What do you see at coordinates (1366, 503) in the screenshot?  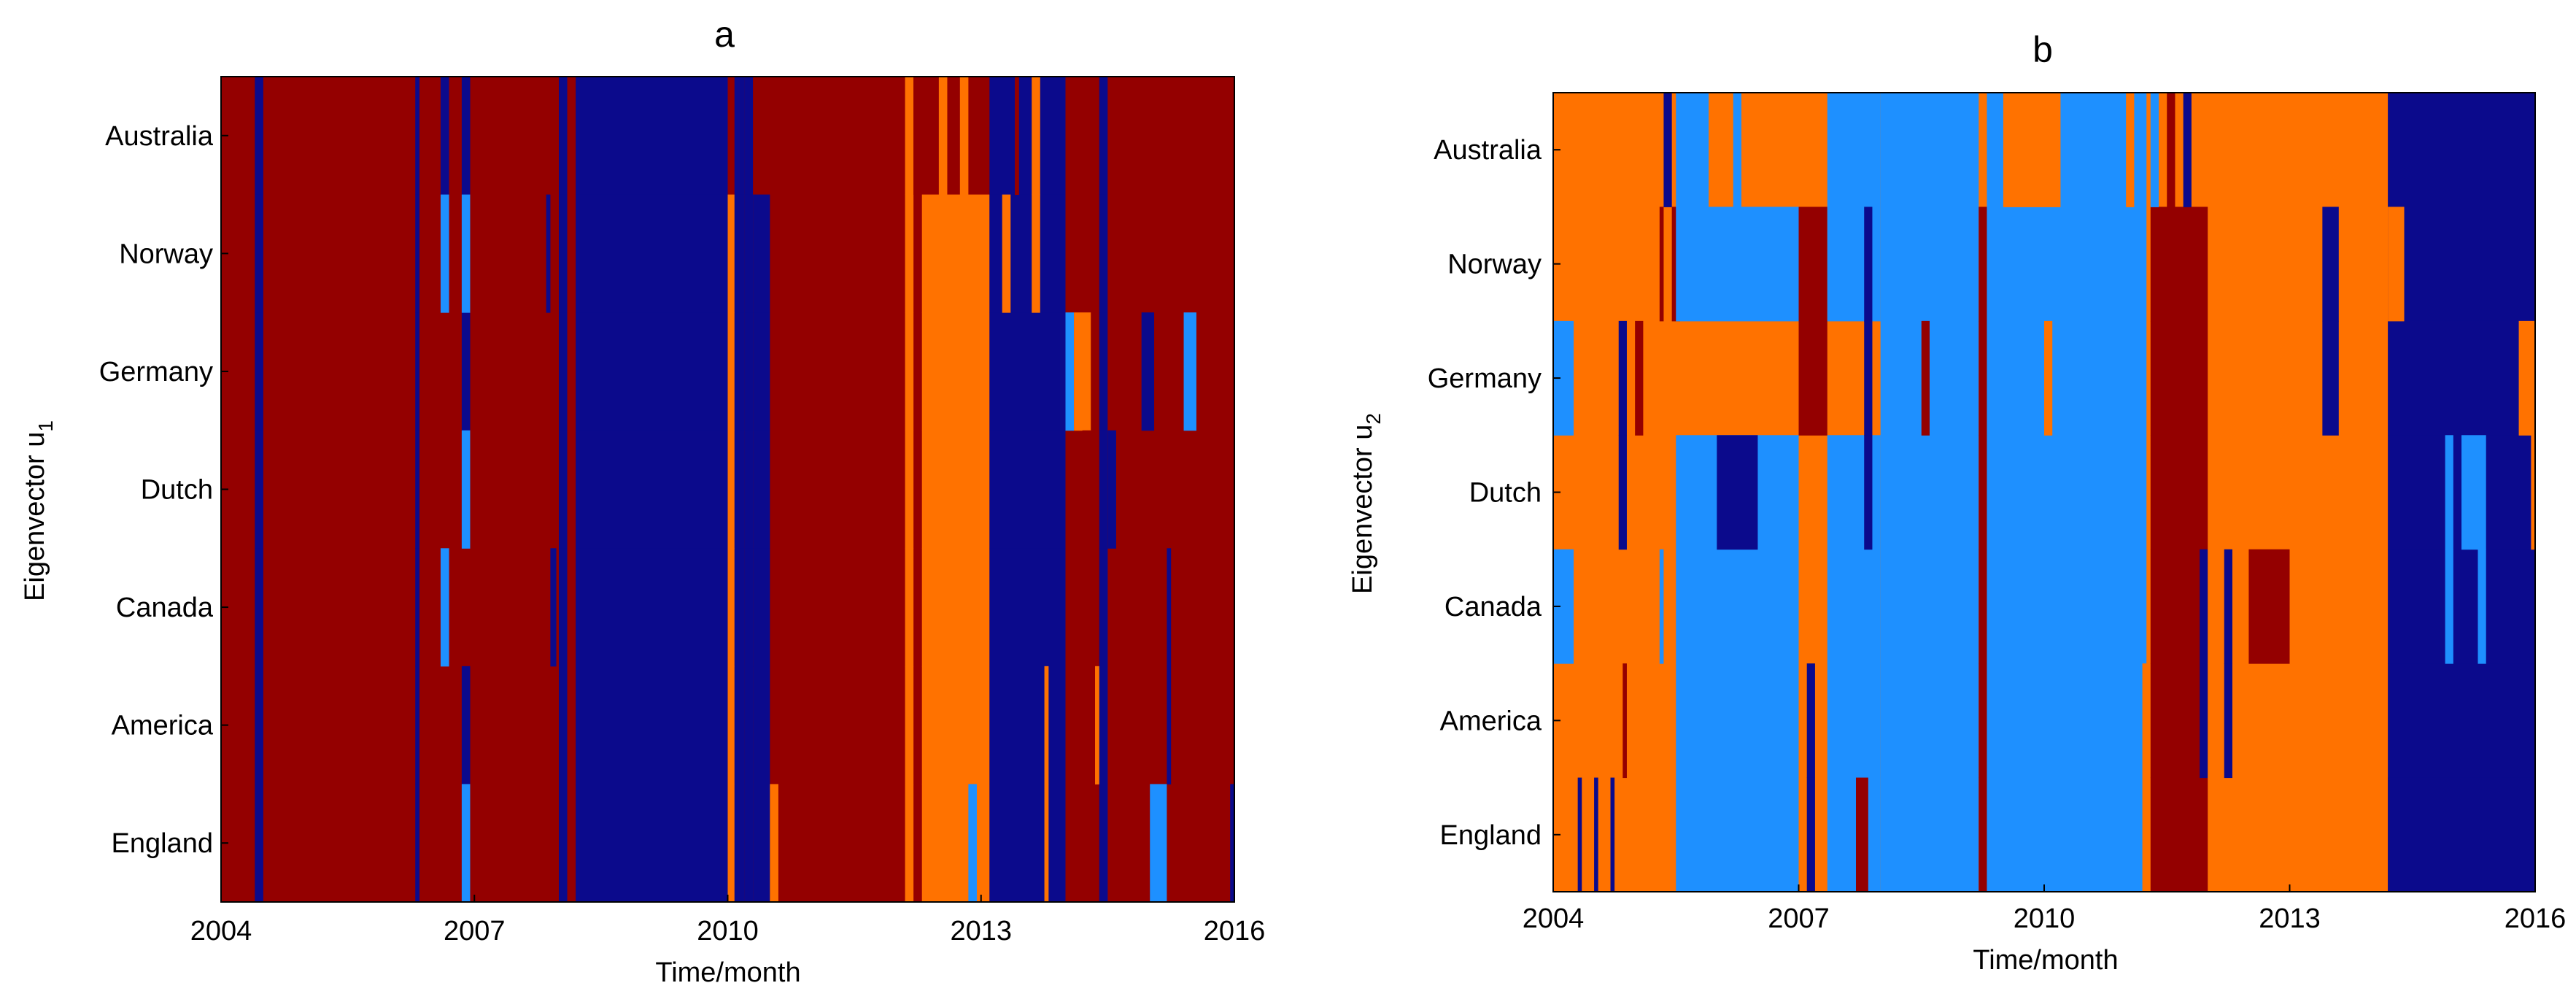 I see `y-axis-label-b: Eigenvector u2` at bounding box center [1366, 503].